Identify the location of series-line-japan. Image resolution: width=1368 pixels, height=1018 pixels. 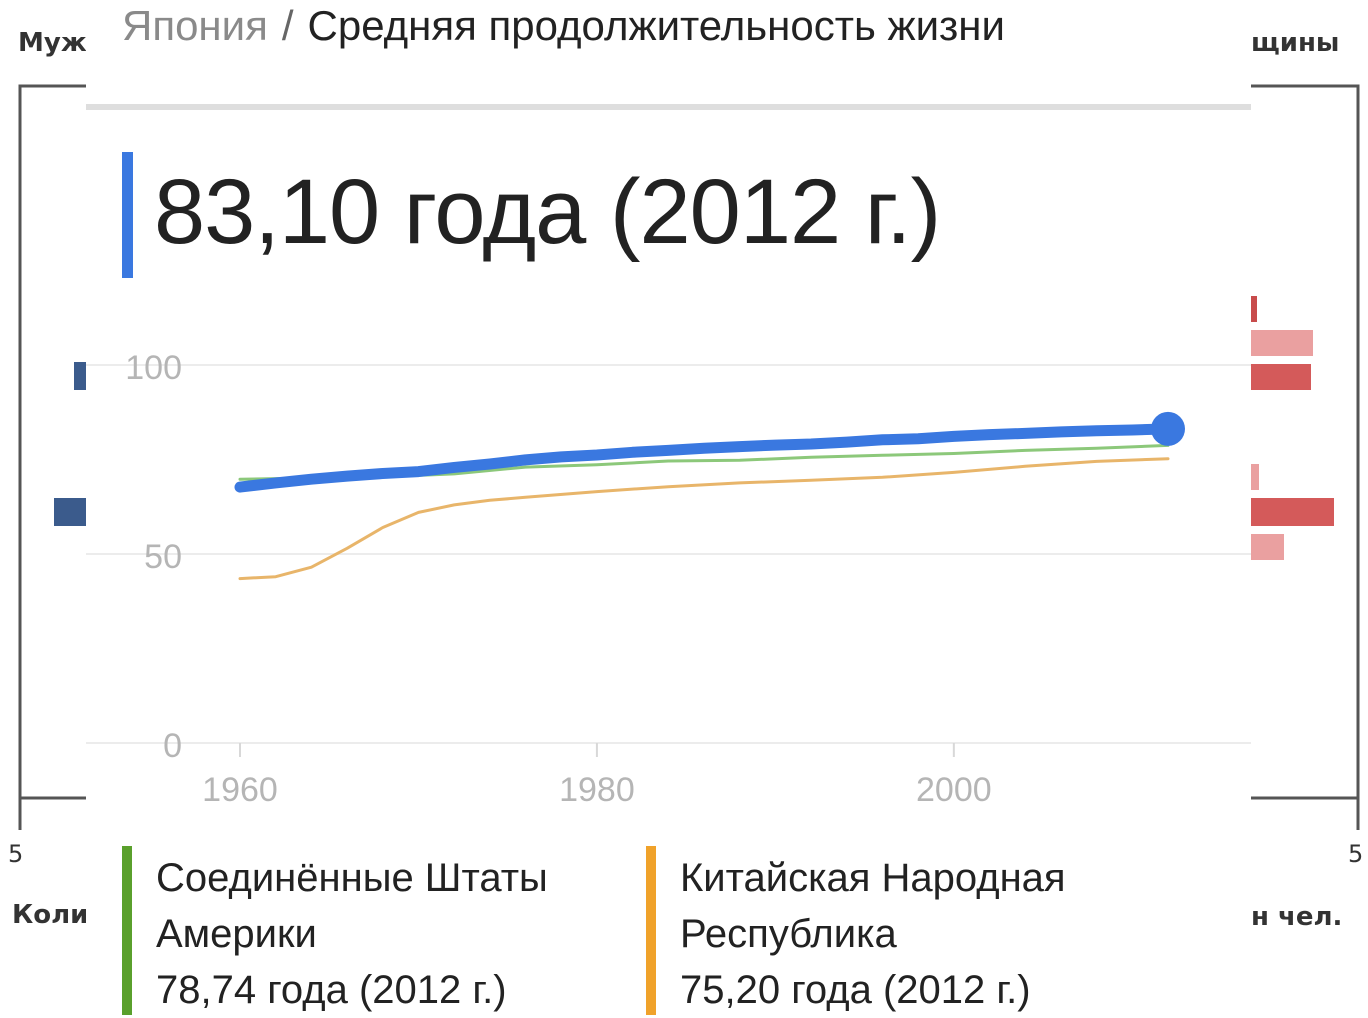
(704, 458).